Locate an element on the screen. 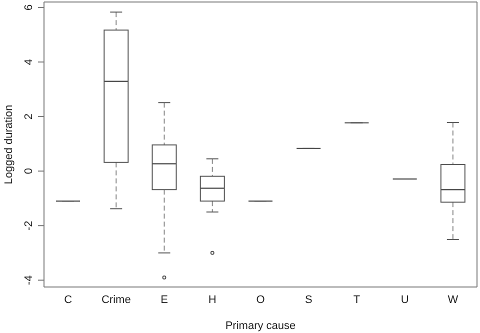  y-tick-label: 6 is located at coordinates (29, 7).